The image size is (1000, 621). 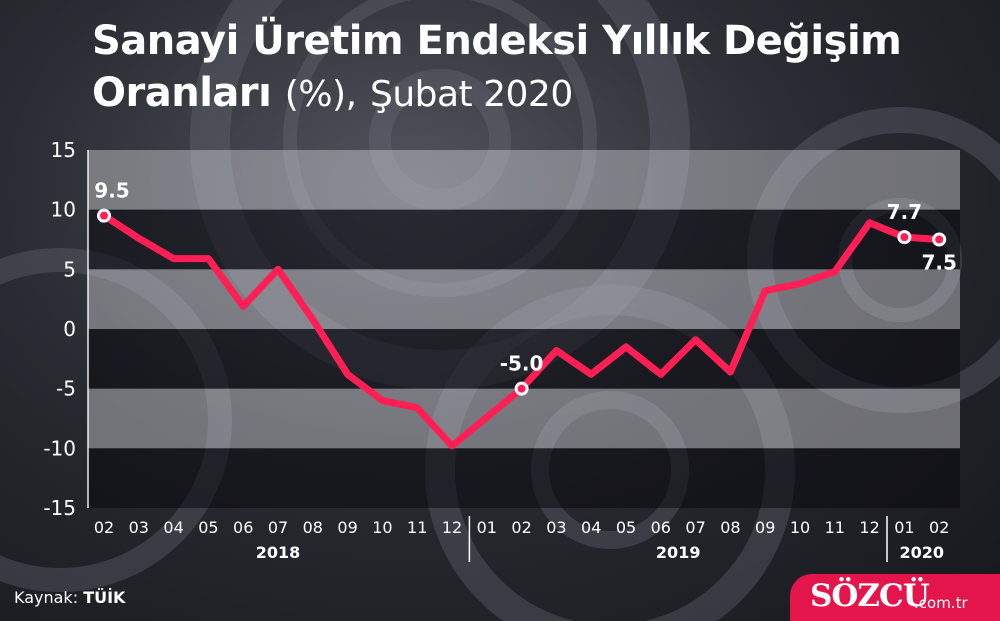 I want to click on data-label: 7.5, so click(x=938, y=263).